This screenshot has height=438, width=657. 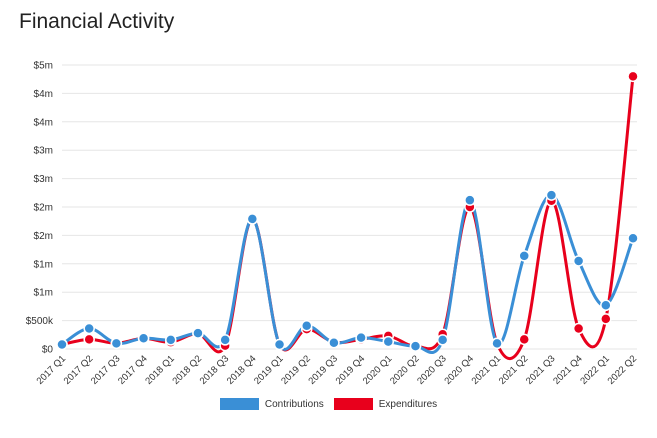 What do you see at coordinates (323, 370) in the screenshot?
I see `x-tick-label: 2019 Q3` at bounding box center [323, 370].